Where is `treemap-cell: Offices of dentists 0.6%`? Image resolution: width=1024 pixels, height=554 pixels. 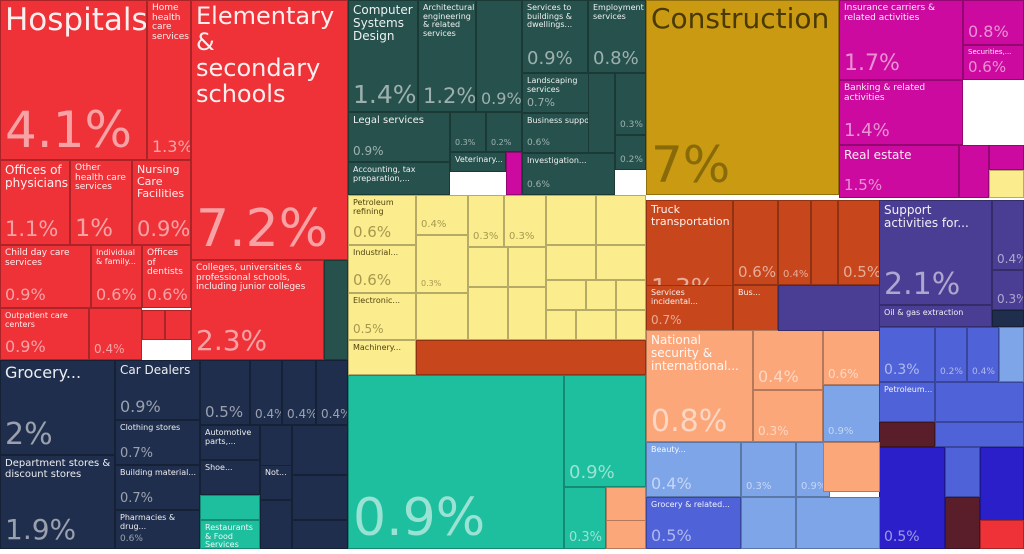
treemap-cell: Offices of dentists 0.6% is located at coordinates (166, 276).